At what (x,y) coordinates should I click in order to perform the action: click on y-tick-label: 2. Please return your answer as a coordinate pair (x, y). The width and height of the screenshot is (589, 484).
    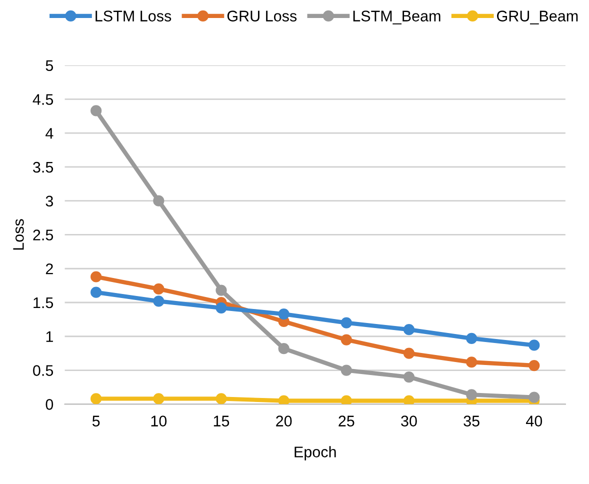
    Looking at the image, I should click on (49, 268).